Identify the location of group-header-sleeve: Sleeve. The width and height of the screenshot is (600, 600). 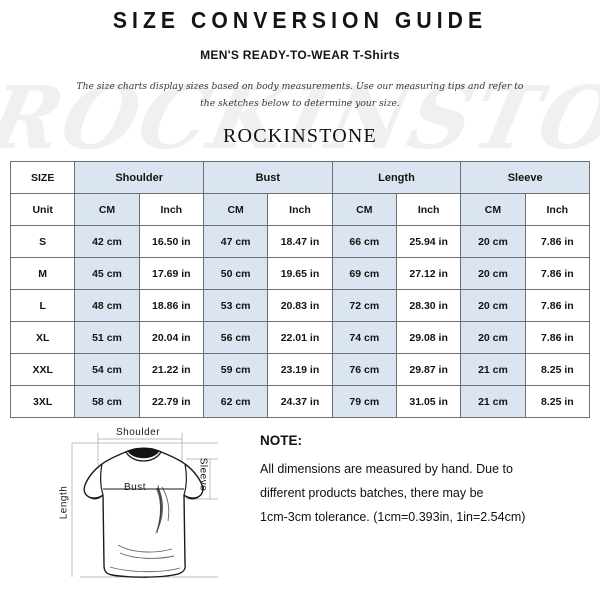
(525, 177).